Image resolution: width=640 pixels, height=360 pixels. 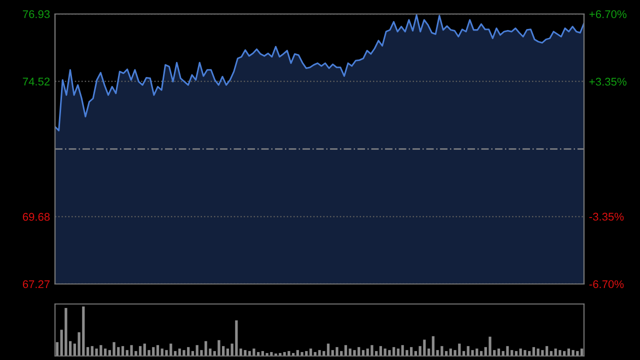 What do you see at coordinates (607, 82) in the screenshot?
I see `y2-tick-label: +3.35%` at bounding box center [607, 82].